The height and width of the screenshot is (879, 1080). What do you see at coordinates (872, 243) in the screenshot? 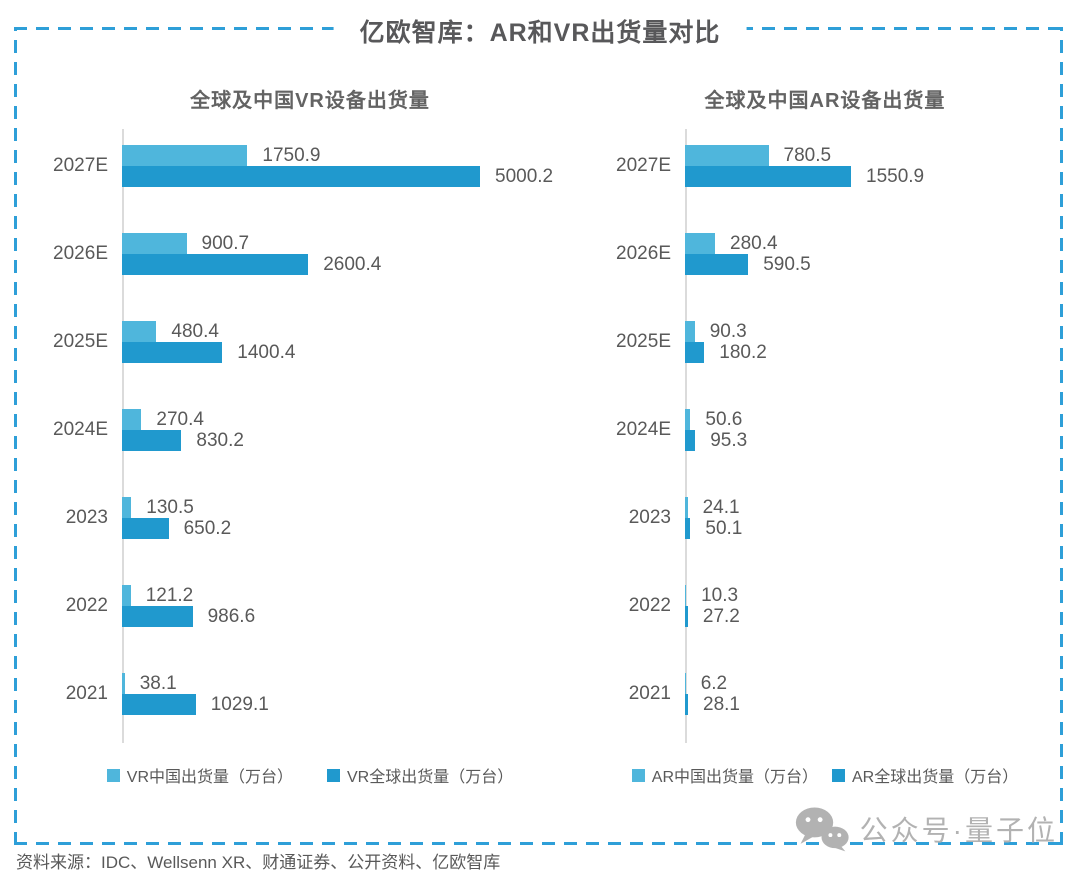
I see `ar-china-bar-line: 280.4` at bounding box center [872, 243].